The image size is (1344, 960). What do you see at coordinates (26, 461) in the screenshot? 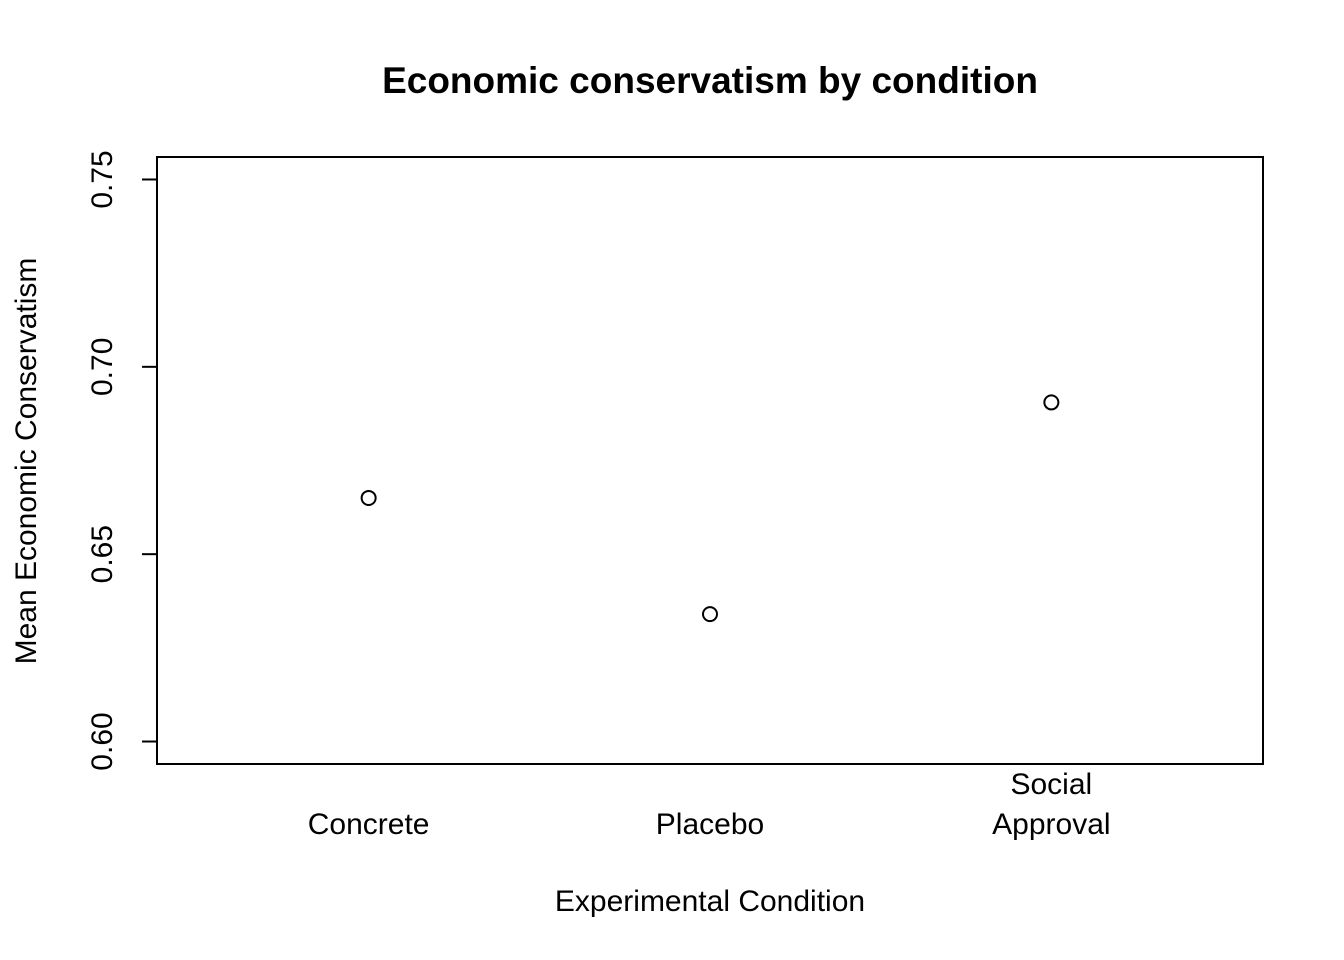
I see `y-axis-title: Mean Economic Conservatism` at bounding box center [26, 461].